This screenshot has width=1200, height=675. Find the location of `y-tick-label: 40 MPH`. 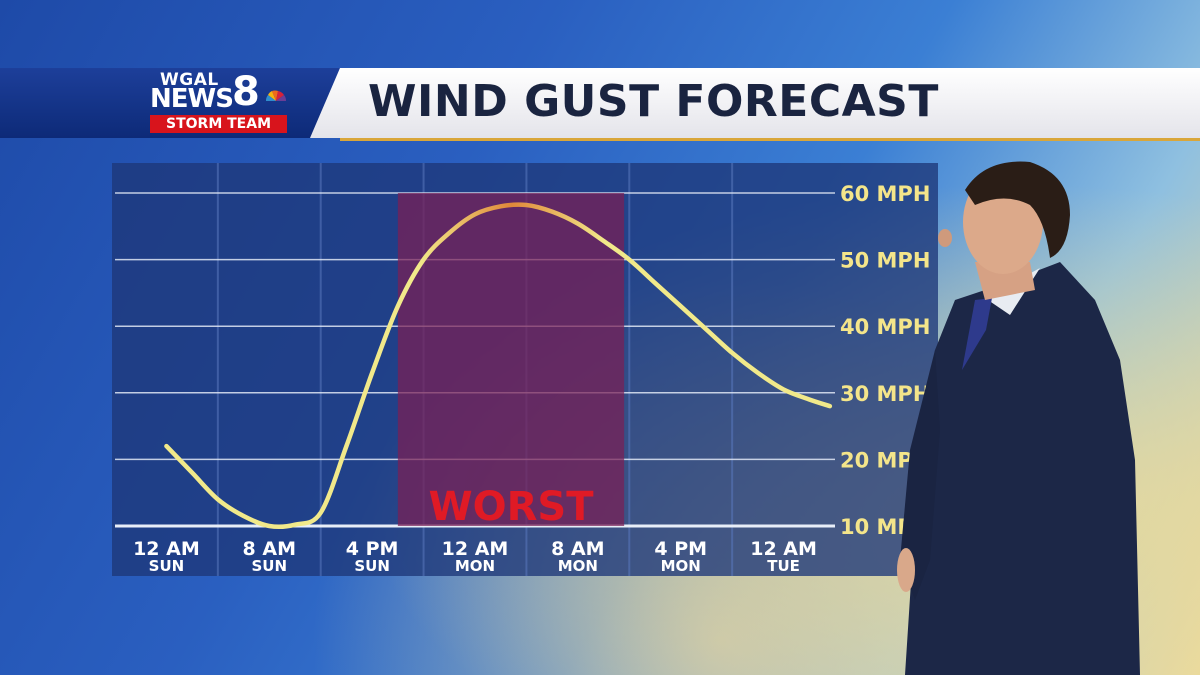

y-tick-label: 40 MPH is located at coordinates (885, 327).